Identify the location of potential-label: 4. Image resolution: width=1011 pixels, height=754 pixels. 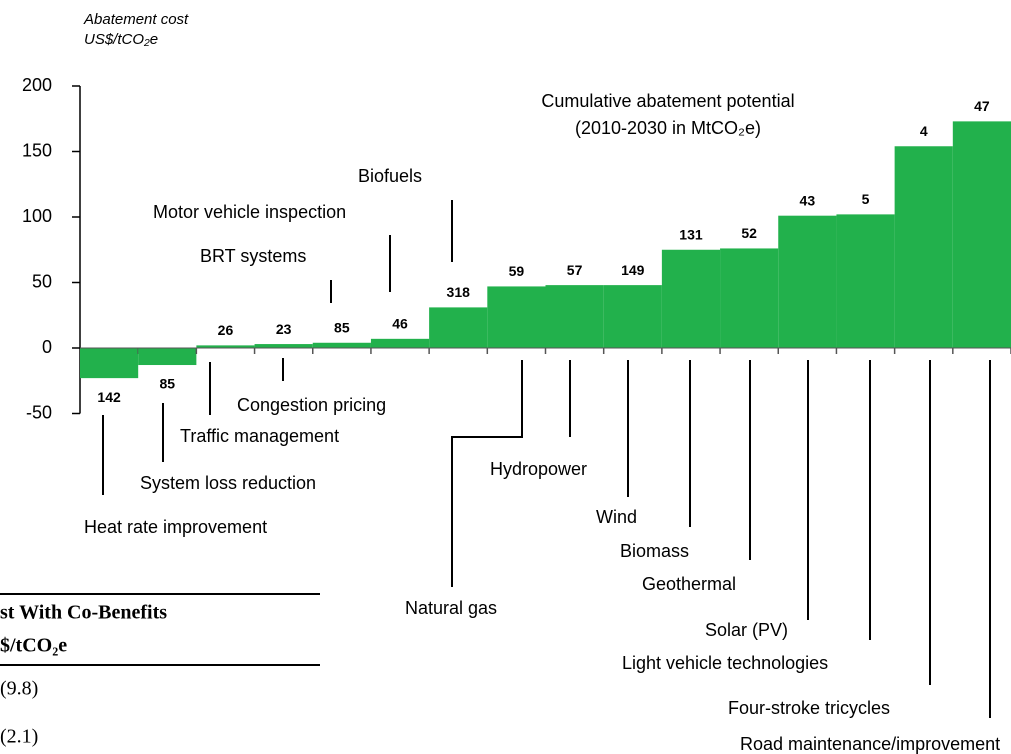
(924, 131).